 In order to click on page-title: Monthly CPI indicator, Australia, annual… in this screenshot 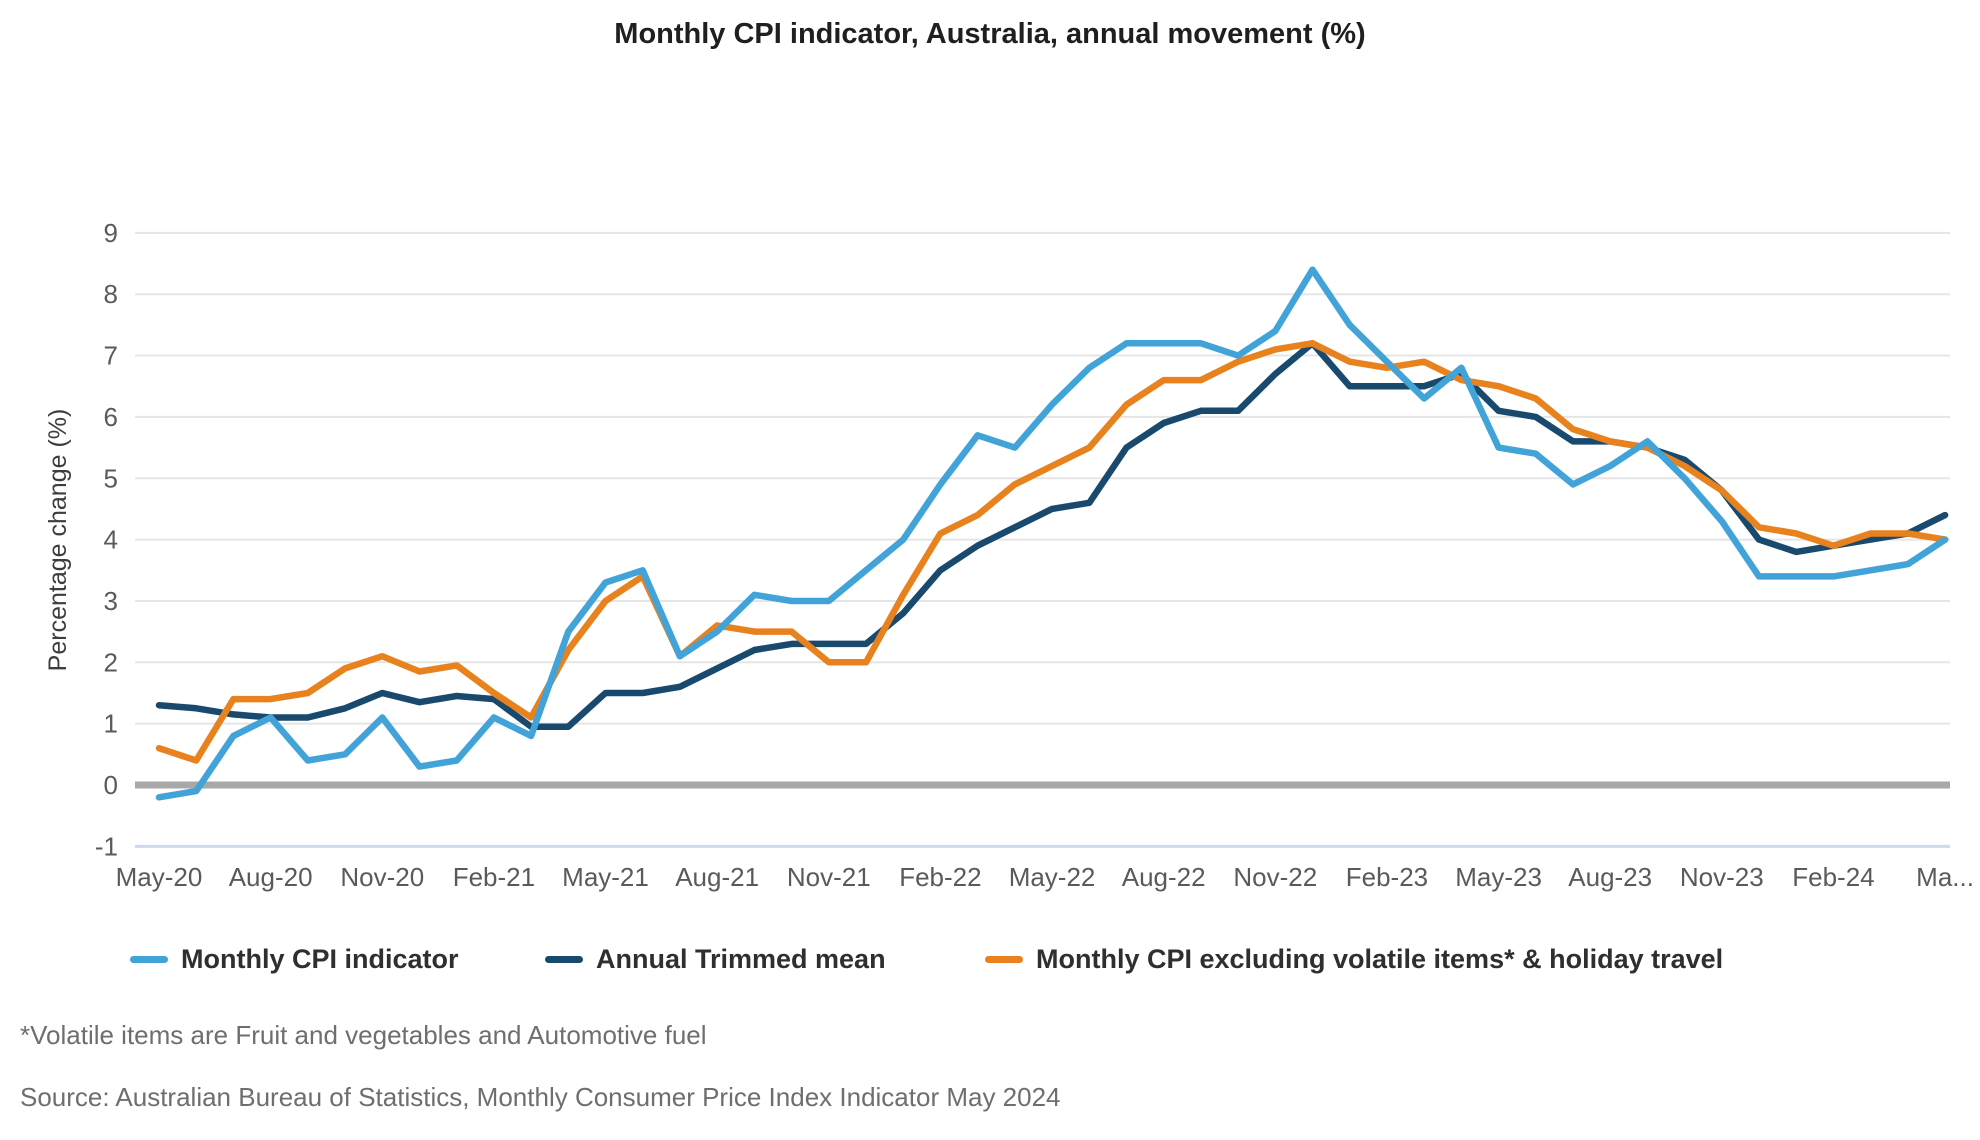, I will do `click(990, 34)`.